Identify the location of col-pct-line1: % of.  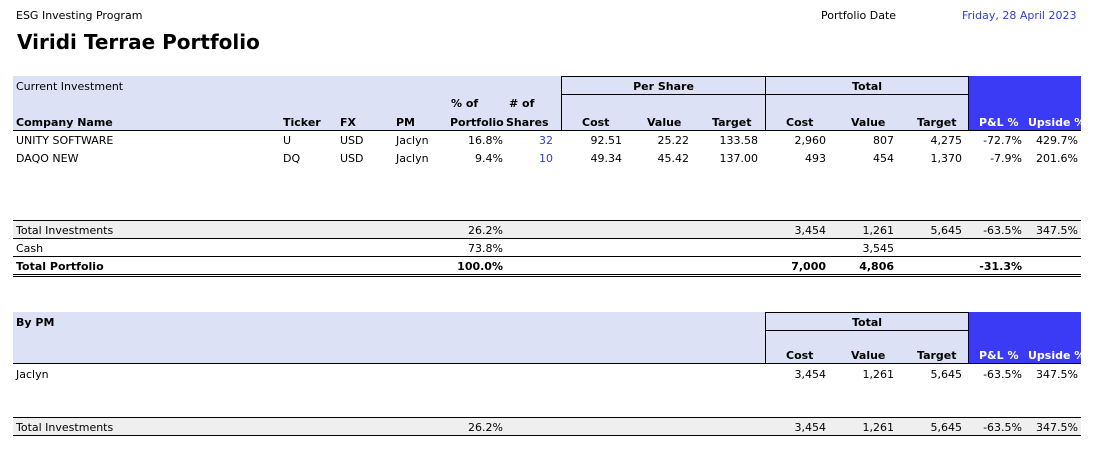
(465, 103).